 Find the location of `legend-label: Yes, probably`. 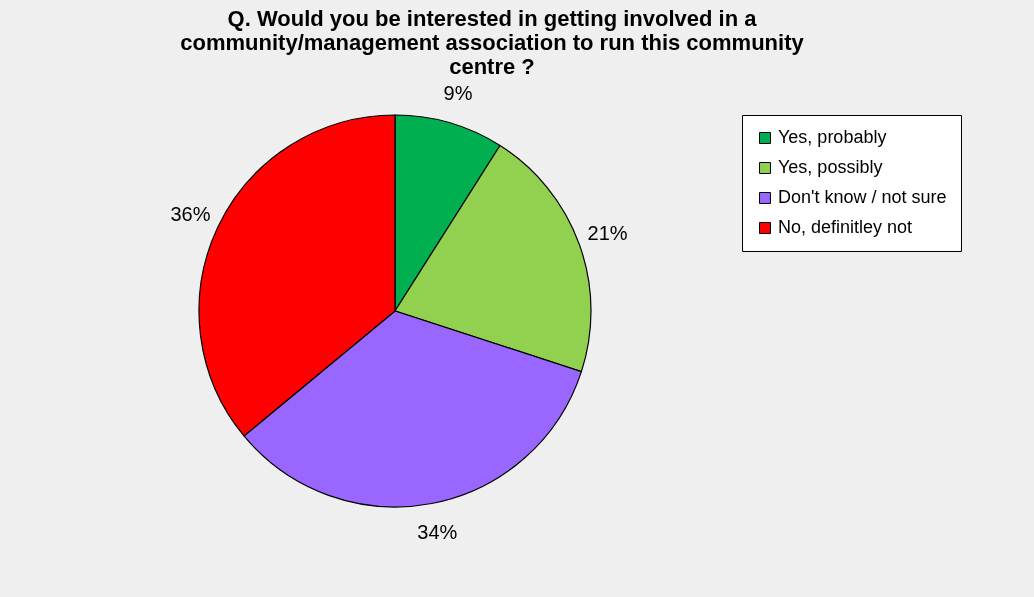

legend-label: Yes, probably is located at coordinates (832, 137).